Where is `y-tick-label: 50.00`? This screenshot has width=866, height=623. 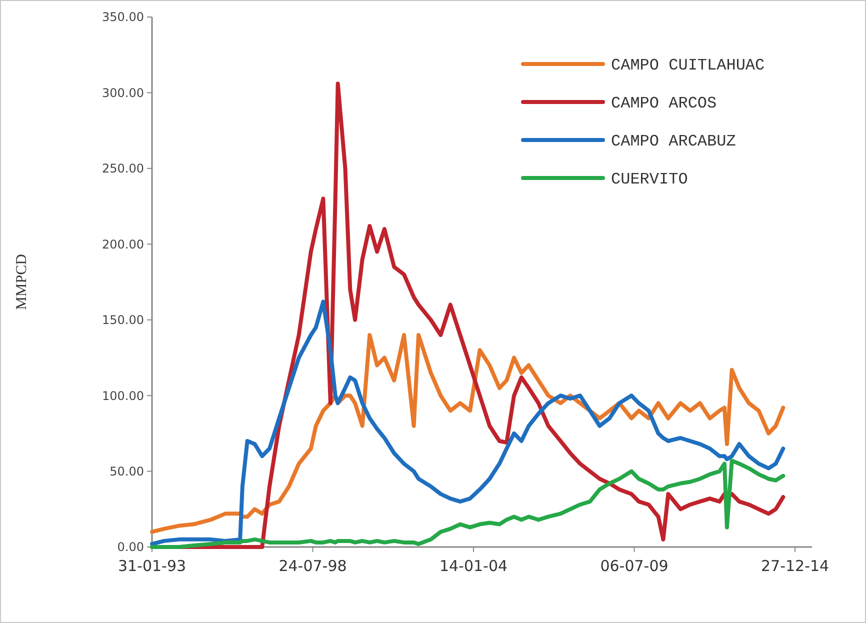 y-tick-label: 50.00 is located at coordinates (127, 471).